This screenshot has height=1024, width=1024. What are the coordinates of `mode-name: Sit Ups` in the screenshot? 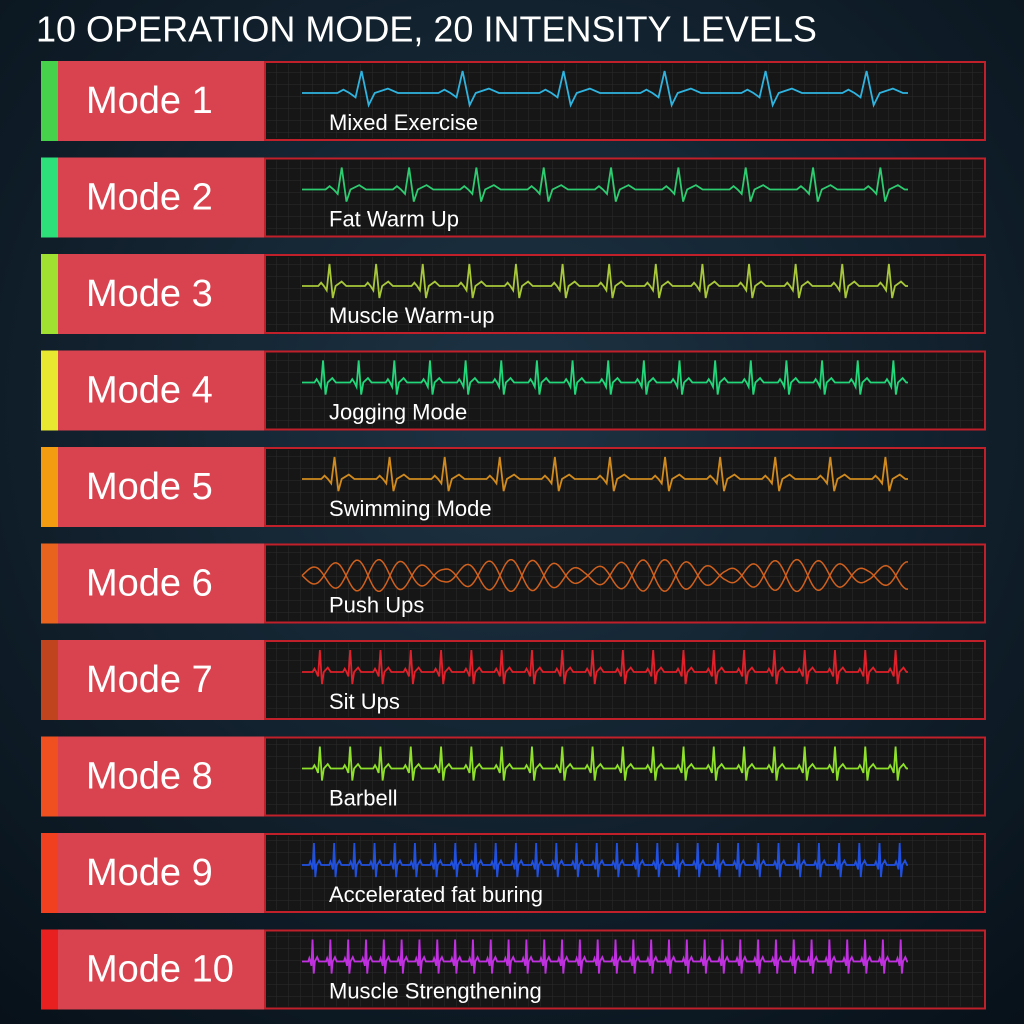 It's located at (364, 701).